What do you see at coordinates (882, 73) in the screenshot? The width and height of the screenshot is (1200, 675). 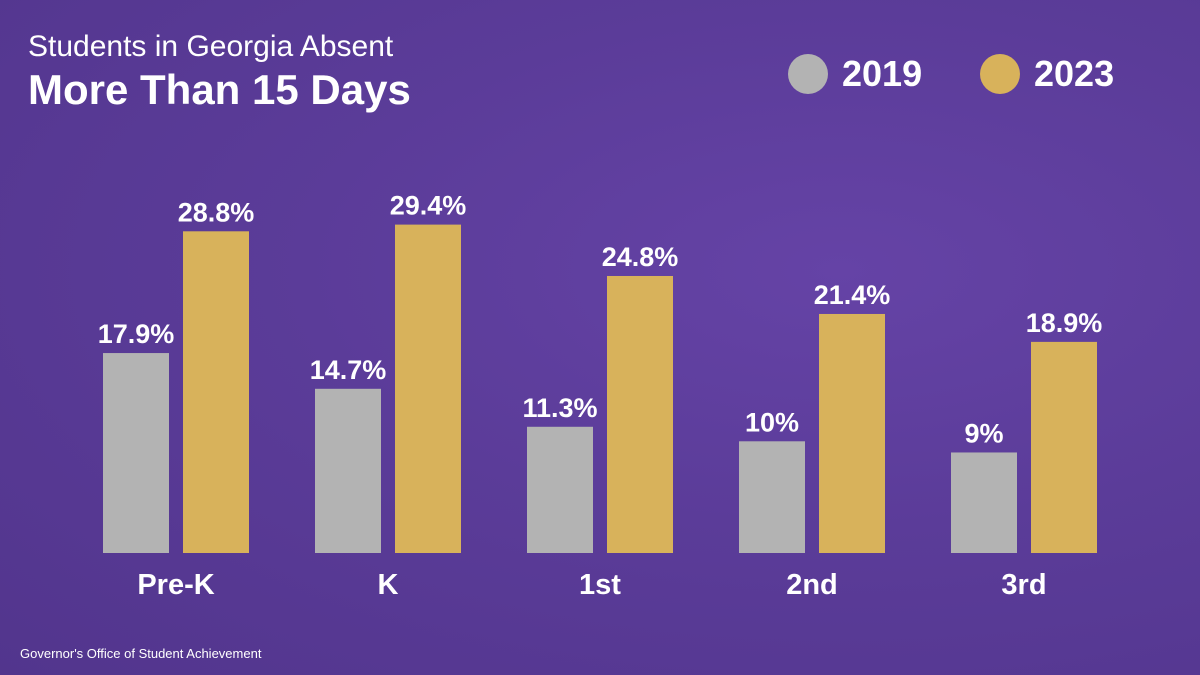 I see `legend-label-2019: 2019` at bounding box center [882, 73].